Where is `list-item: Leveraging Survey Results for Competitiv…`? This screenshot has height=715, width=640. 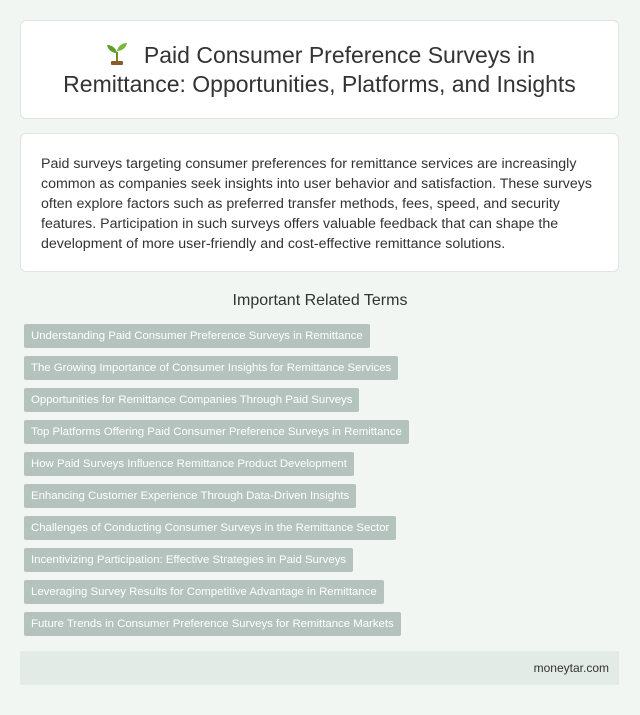
list-item: Leveraging Survey Results for Competitiv… is located at coordinates (216, 592).